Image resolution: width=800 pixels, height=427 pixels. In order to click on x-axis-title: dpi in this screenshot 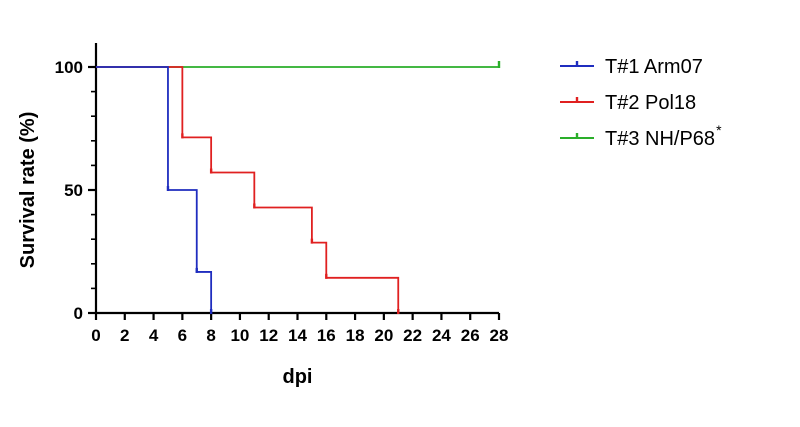, I will do `click(298, 377)`.